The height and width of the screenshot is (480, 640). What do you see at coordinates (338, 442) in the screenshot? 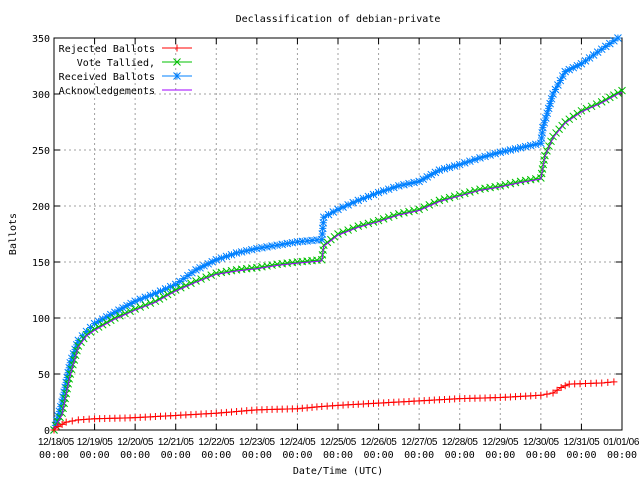
I see `x-tick-label-date: 12/25/05` at bounding box center [338, 442].